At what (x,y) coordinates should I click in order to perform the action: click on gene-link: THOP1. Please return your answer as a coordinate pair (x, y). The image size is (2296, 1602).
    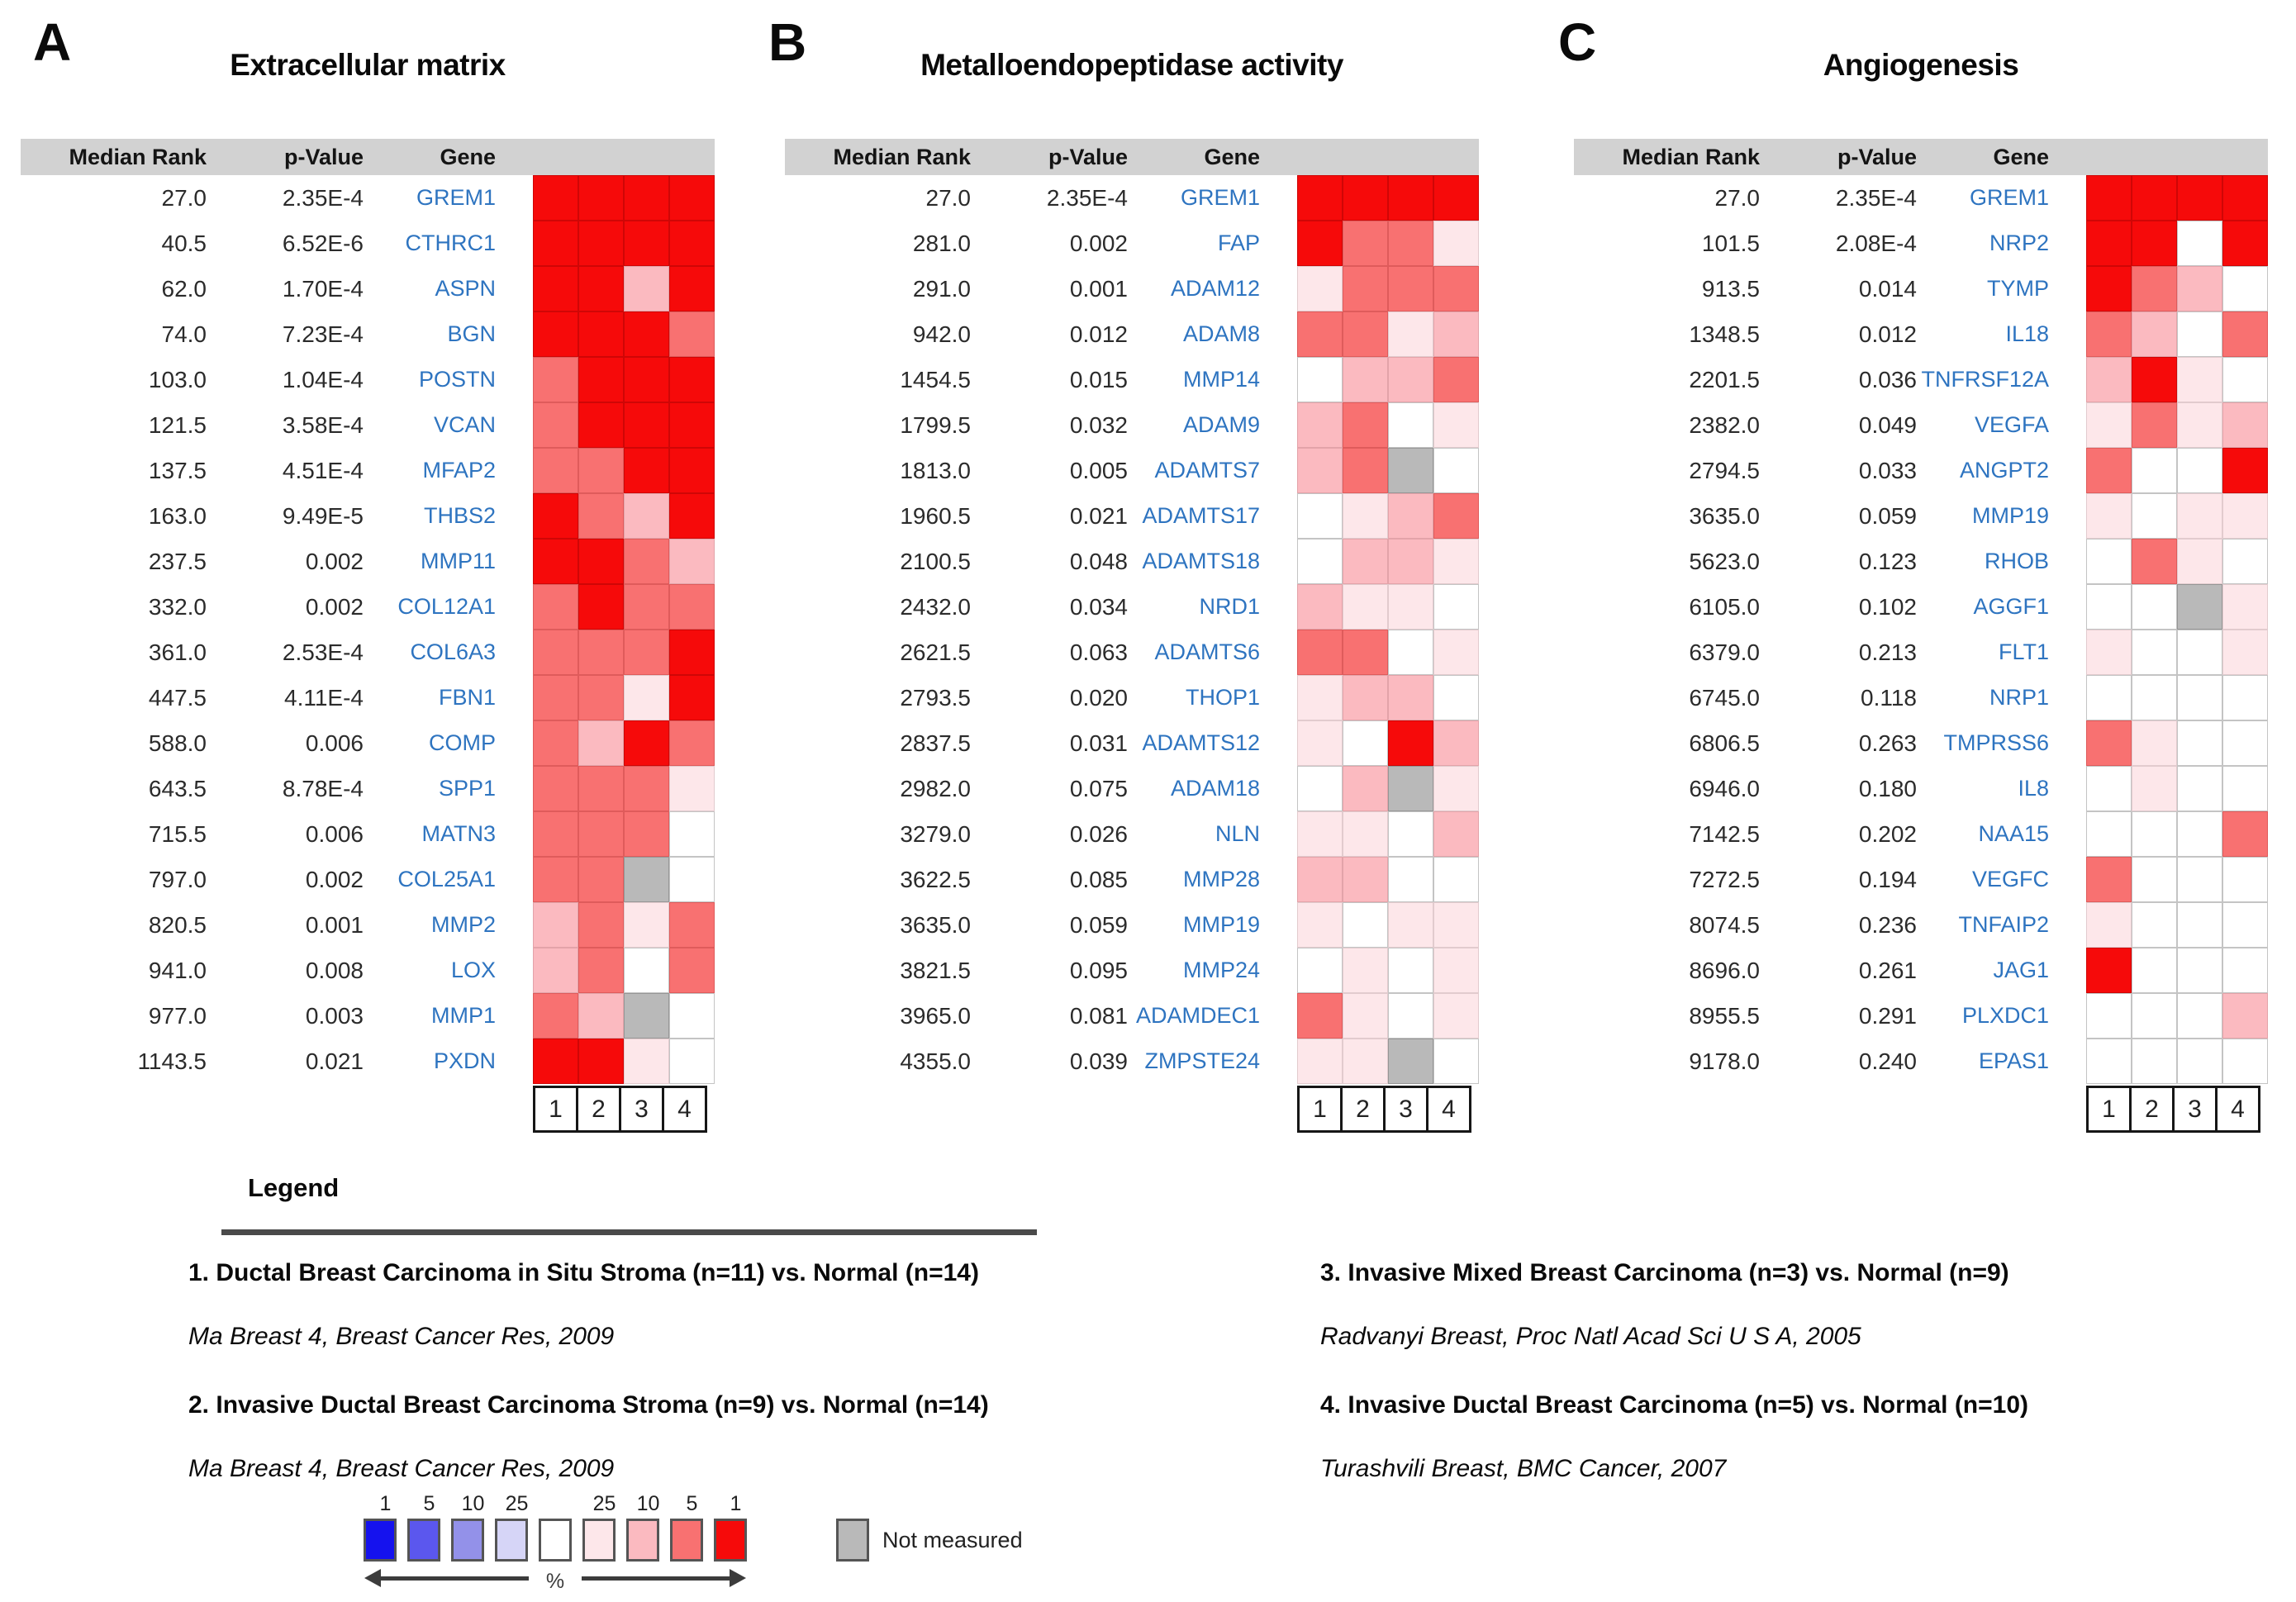
    Looking at the image, I should click on (1222, 697).